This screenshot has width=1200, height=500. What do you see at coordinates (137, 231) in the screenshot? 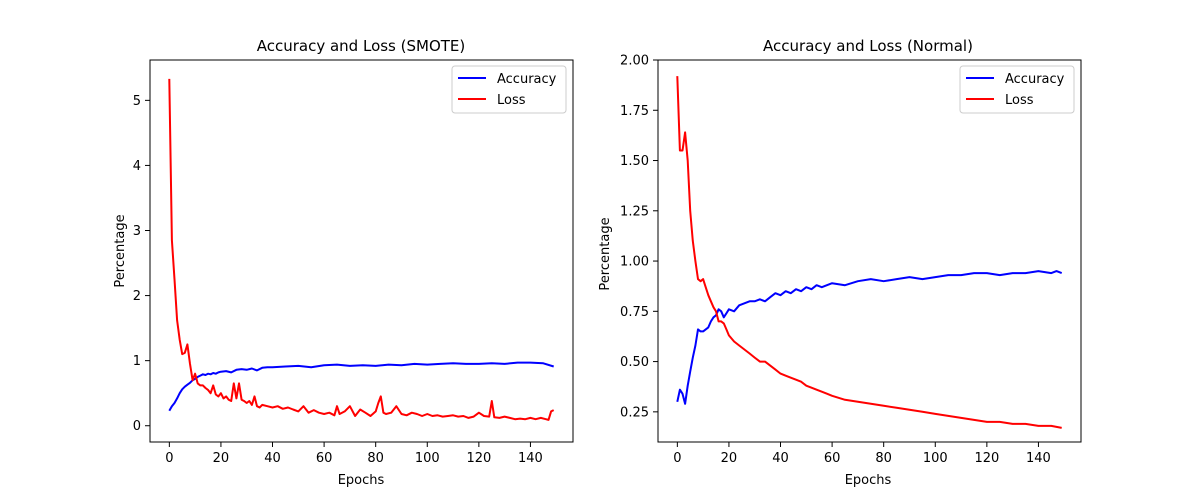
I see `y-tick-label-smote: 3` at bounding box center [137, 231].